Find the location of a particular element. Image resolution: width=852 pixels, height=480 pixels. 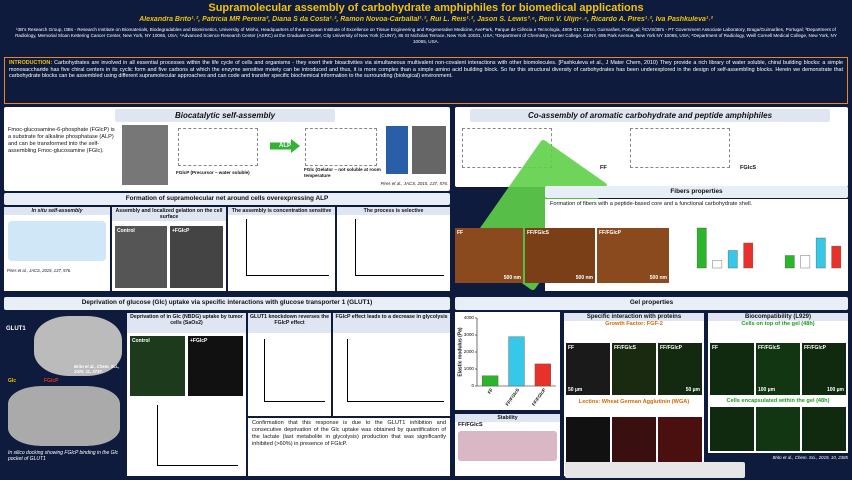

image-label: Control is located at coordinates (126, 231).